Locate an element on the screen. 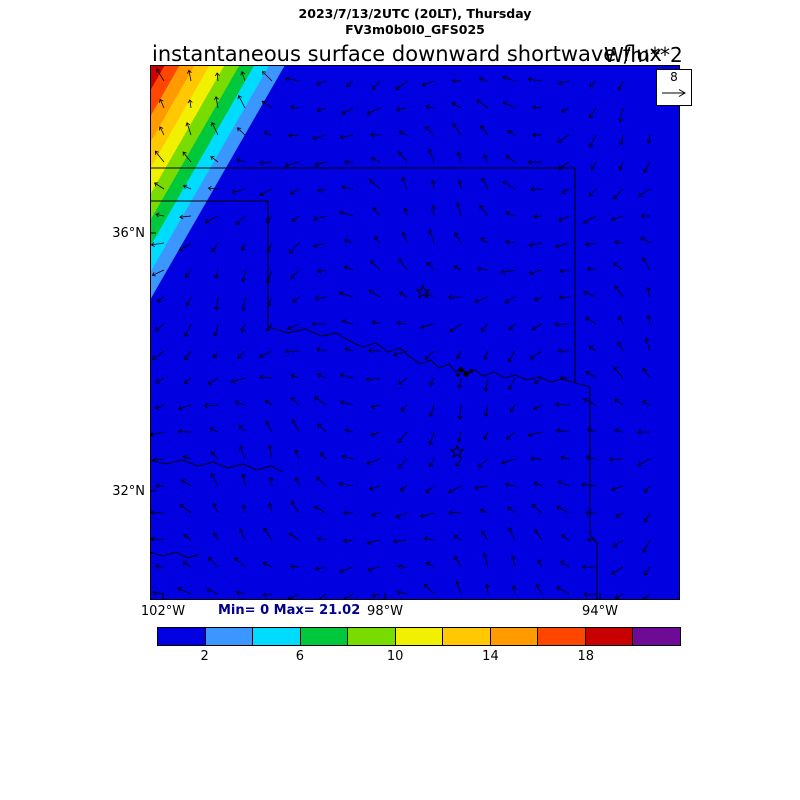  star-marker-icon is located at coordinates (423, 291).